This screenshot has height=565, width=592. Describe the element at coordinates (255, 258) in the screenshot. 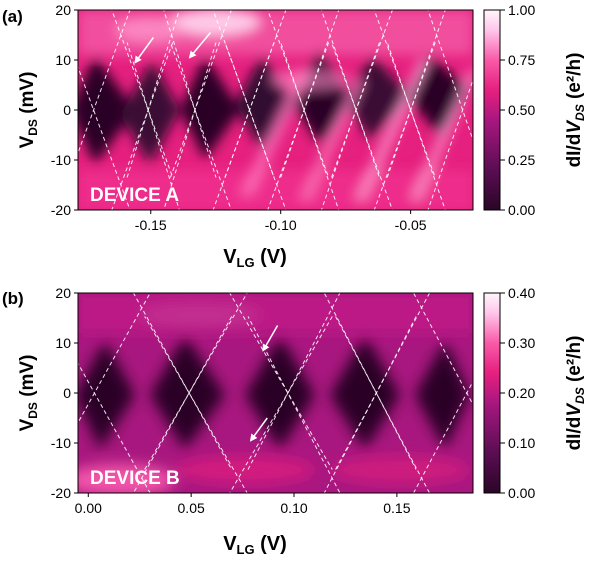

I see `x-axis-label-a: VLG (V)` at that location.